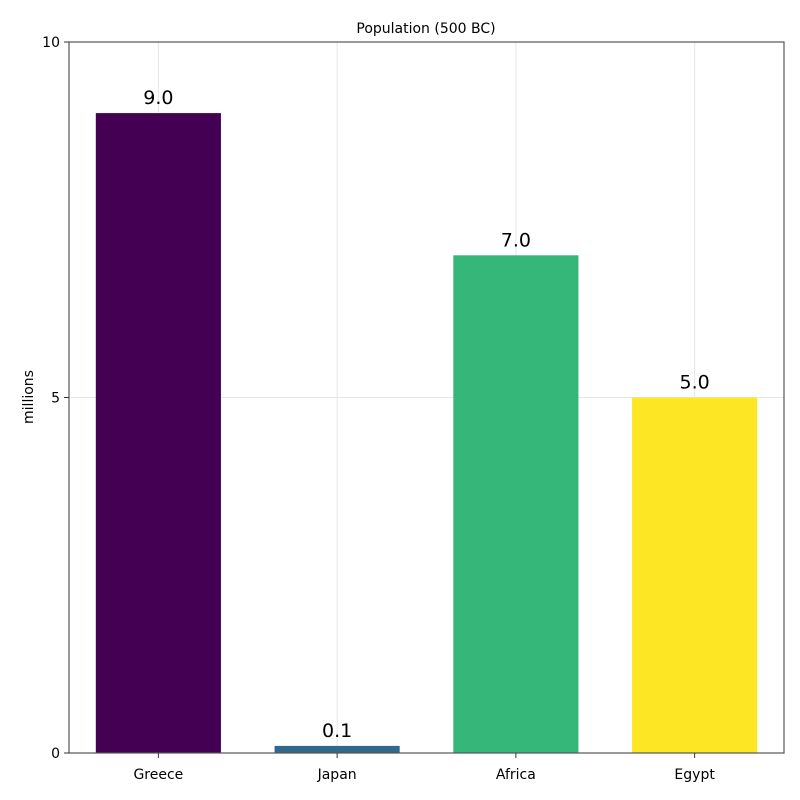  Describe the element at coordinates (55, 754) in the screenshot. I see `y-tick-label: 0` at that location.